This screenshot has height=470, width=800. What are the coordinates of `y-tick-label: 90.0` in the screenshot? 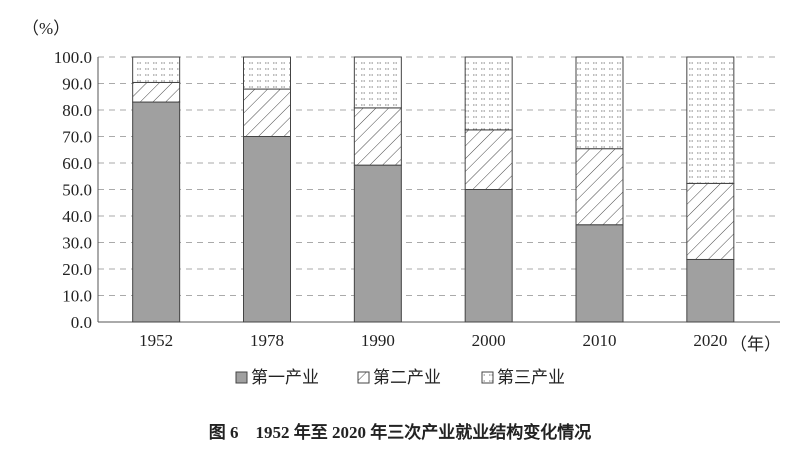 It's located at (77, 84).